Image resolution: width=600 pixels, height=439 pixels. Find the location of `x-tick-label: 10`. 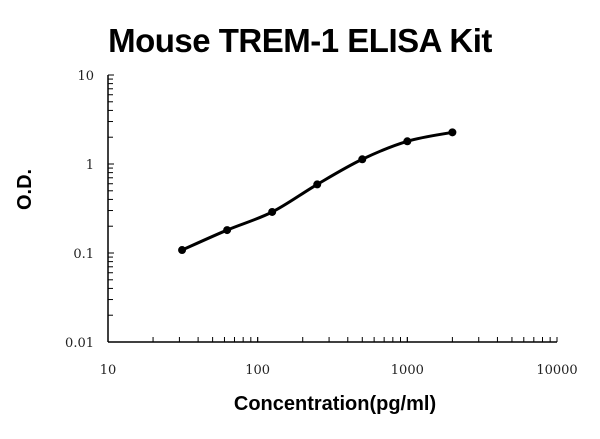

x-tick-label: 10 is located at coordinates (108, 370).